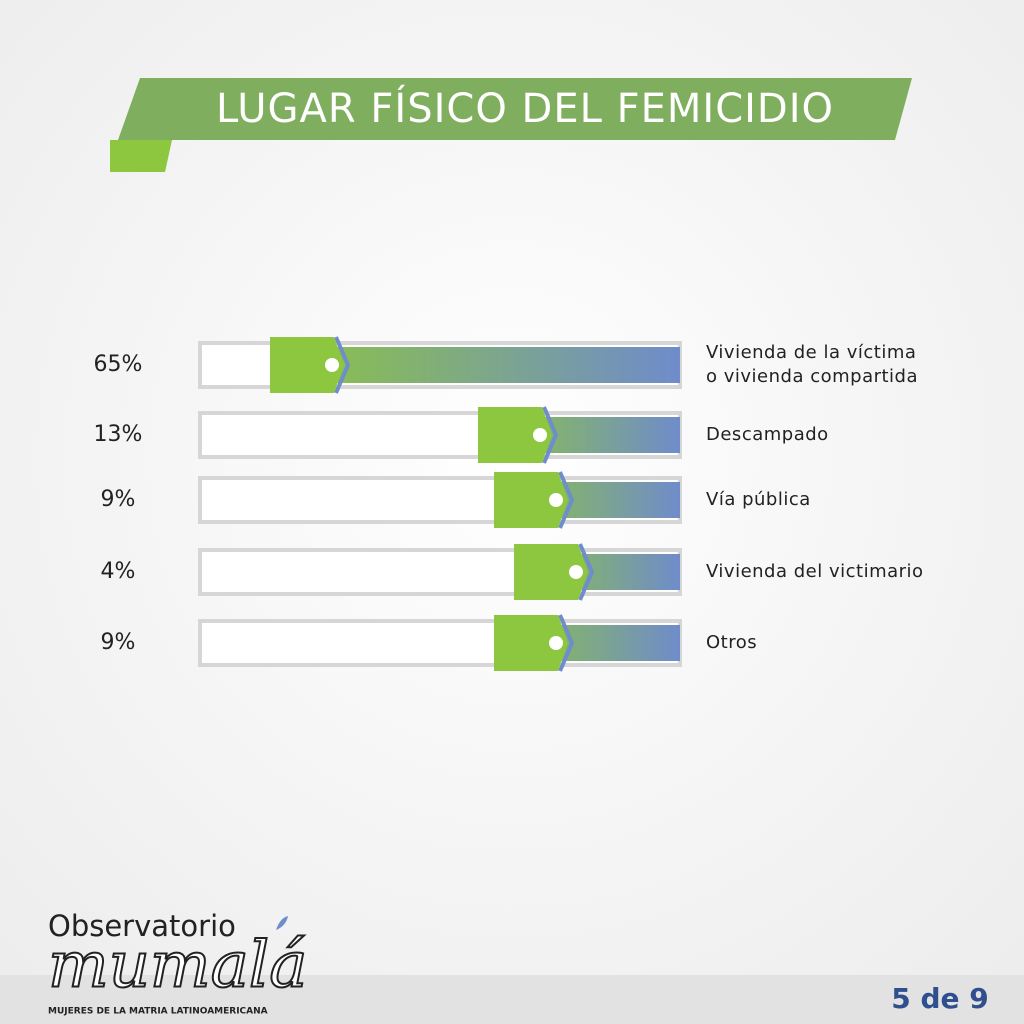 The height and width of the screenshot is (1024, 1024). What do you see at coordinates (940, 998) in the screenshot?
I see `page-number: 5 de 9` at bounding box center [940, 998].